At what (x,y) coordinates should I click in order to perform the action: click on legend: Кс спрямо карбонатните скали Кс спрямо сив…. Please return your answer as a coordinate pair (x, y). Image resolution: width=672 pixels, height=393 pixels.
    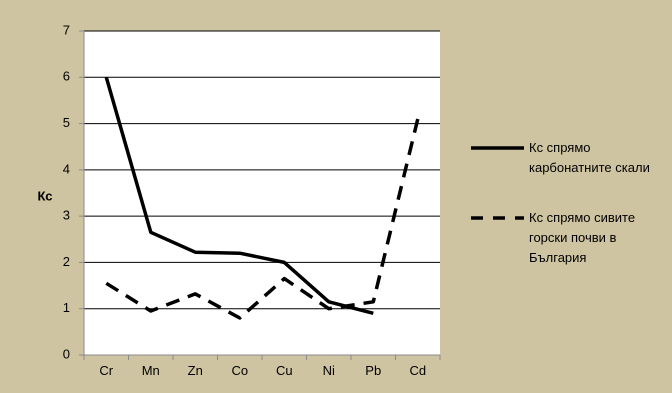
    Looking at the image, I should click on (560, 202).